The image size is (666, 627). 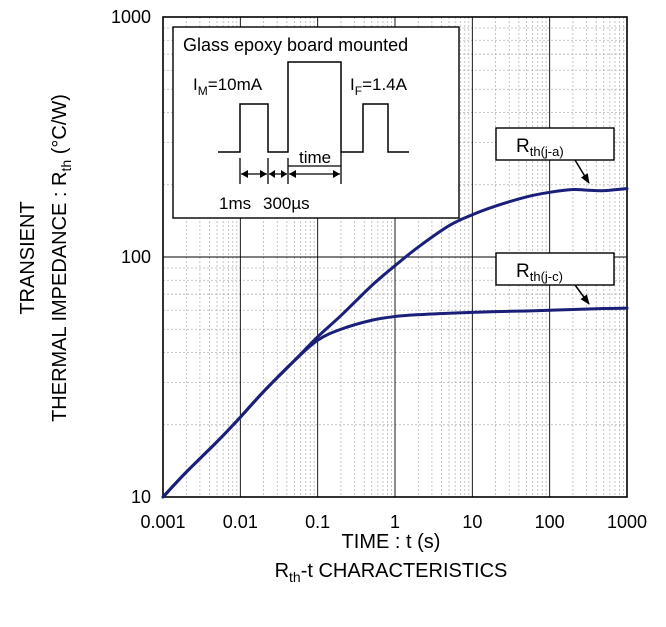 I want to click on x-tick-label: 1, so click(x=395, y=522).